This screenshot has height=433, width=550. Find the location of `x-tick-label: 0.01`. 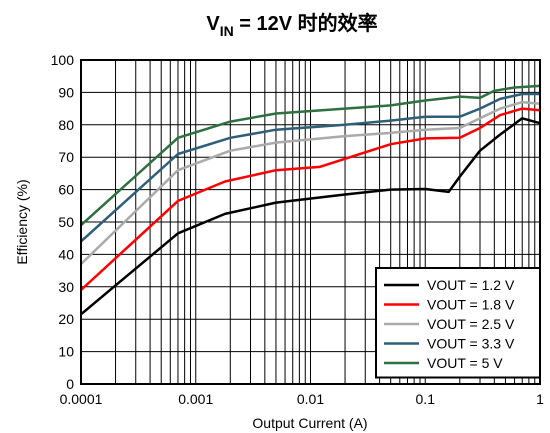

x-tick-label: 0.01 is located at coordinates (310, 399).